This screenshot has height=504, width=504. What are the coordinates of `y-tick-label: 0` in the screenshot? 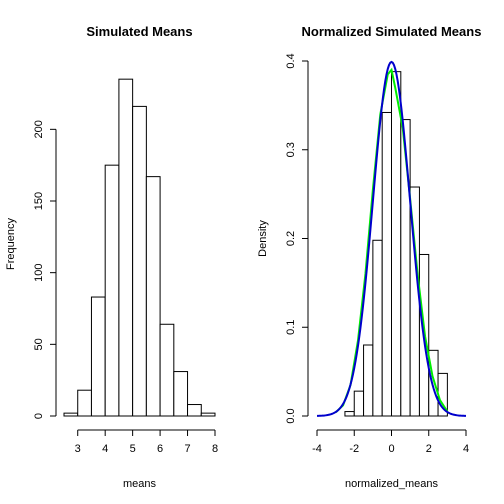 It's located at (39, 416).